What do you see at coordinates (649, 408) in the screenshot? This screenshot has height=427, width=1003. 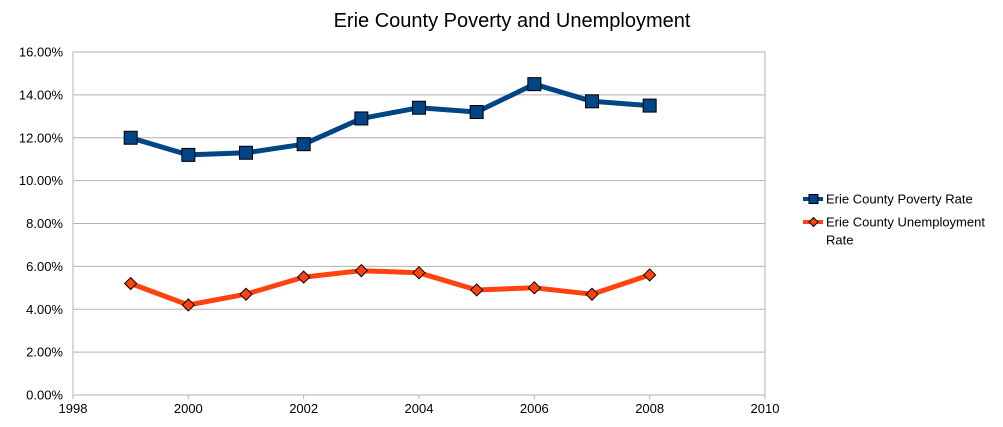 I see `x-tick-label: 2008` at bounding box center [649, 408].